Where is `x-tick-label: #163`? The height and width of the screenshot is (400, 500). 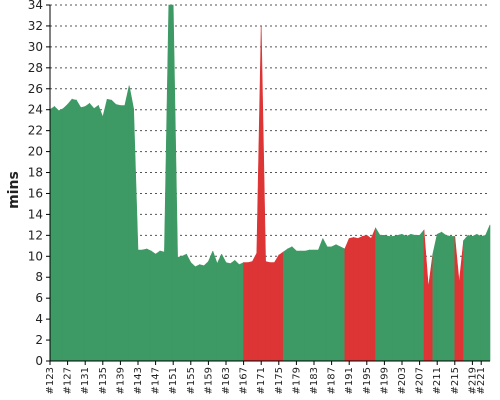 x-tick-label: #163 is located at coordinates (226, 380).